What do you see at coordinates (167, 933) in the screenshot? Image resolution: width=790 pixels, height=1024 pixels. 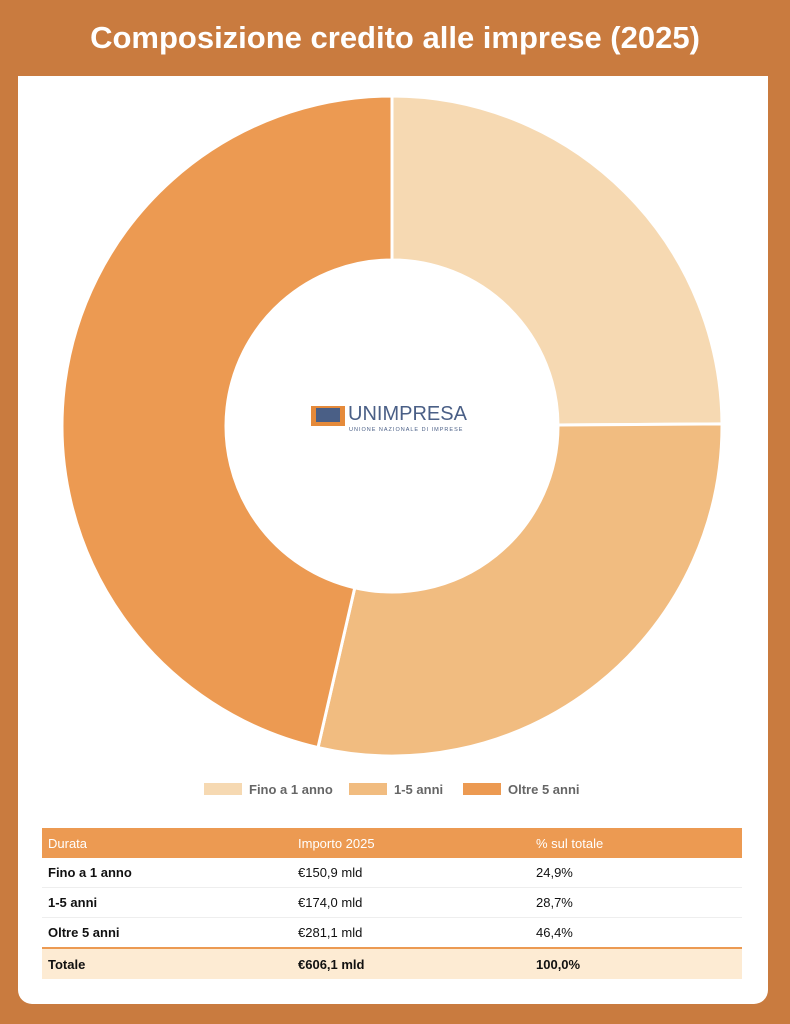 I see `table-cell: Oltre 5 anni` at bounding box center [167, 933].